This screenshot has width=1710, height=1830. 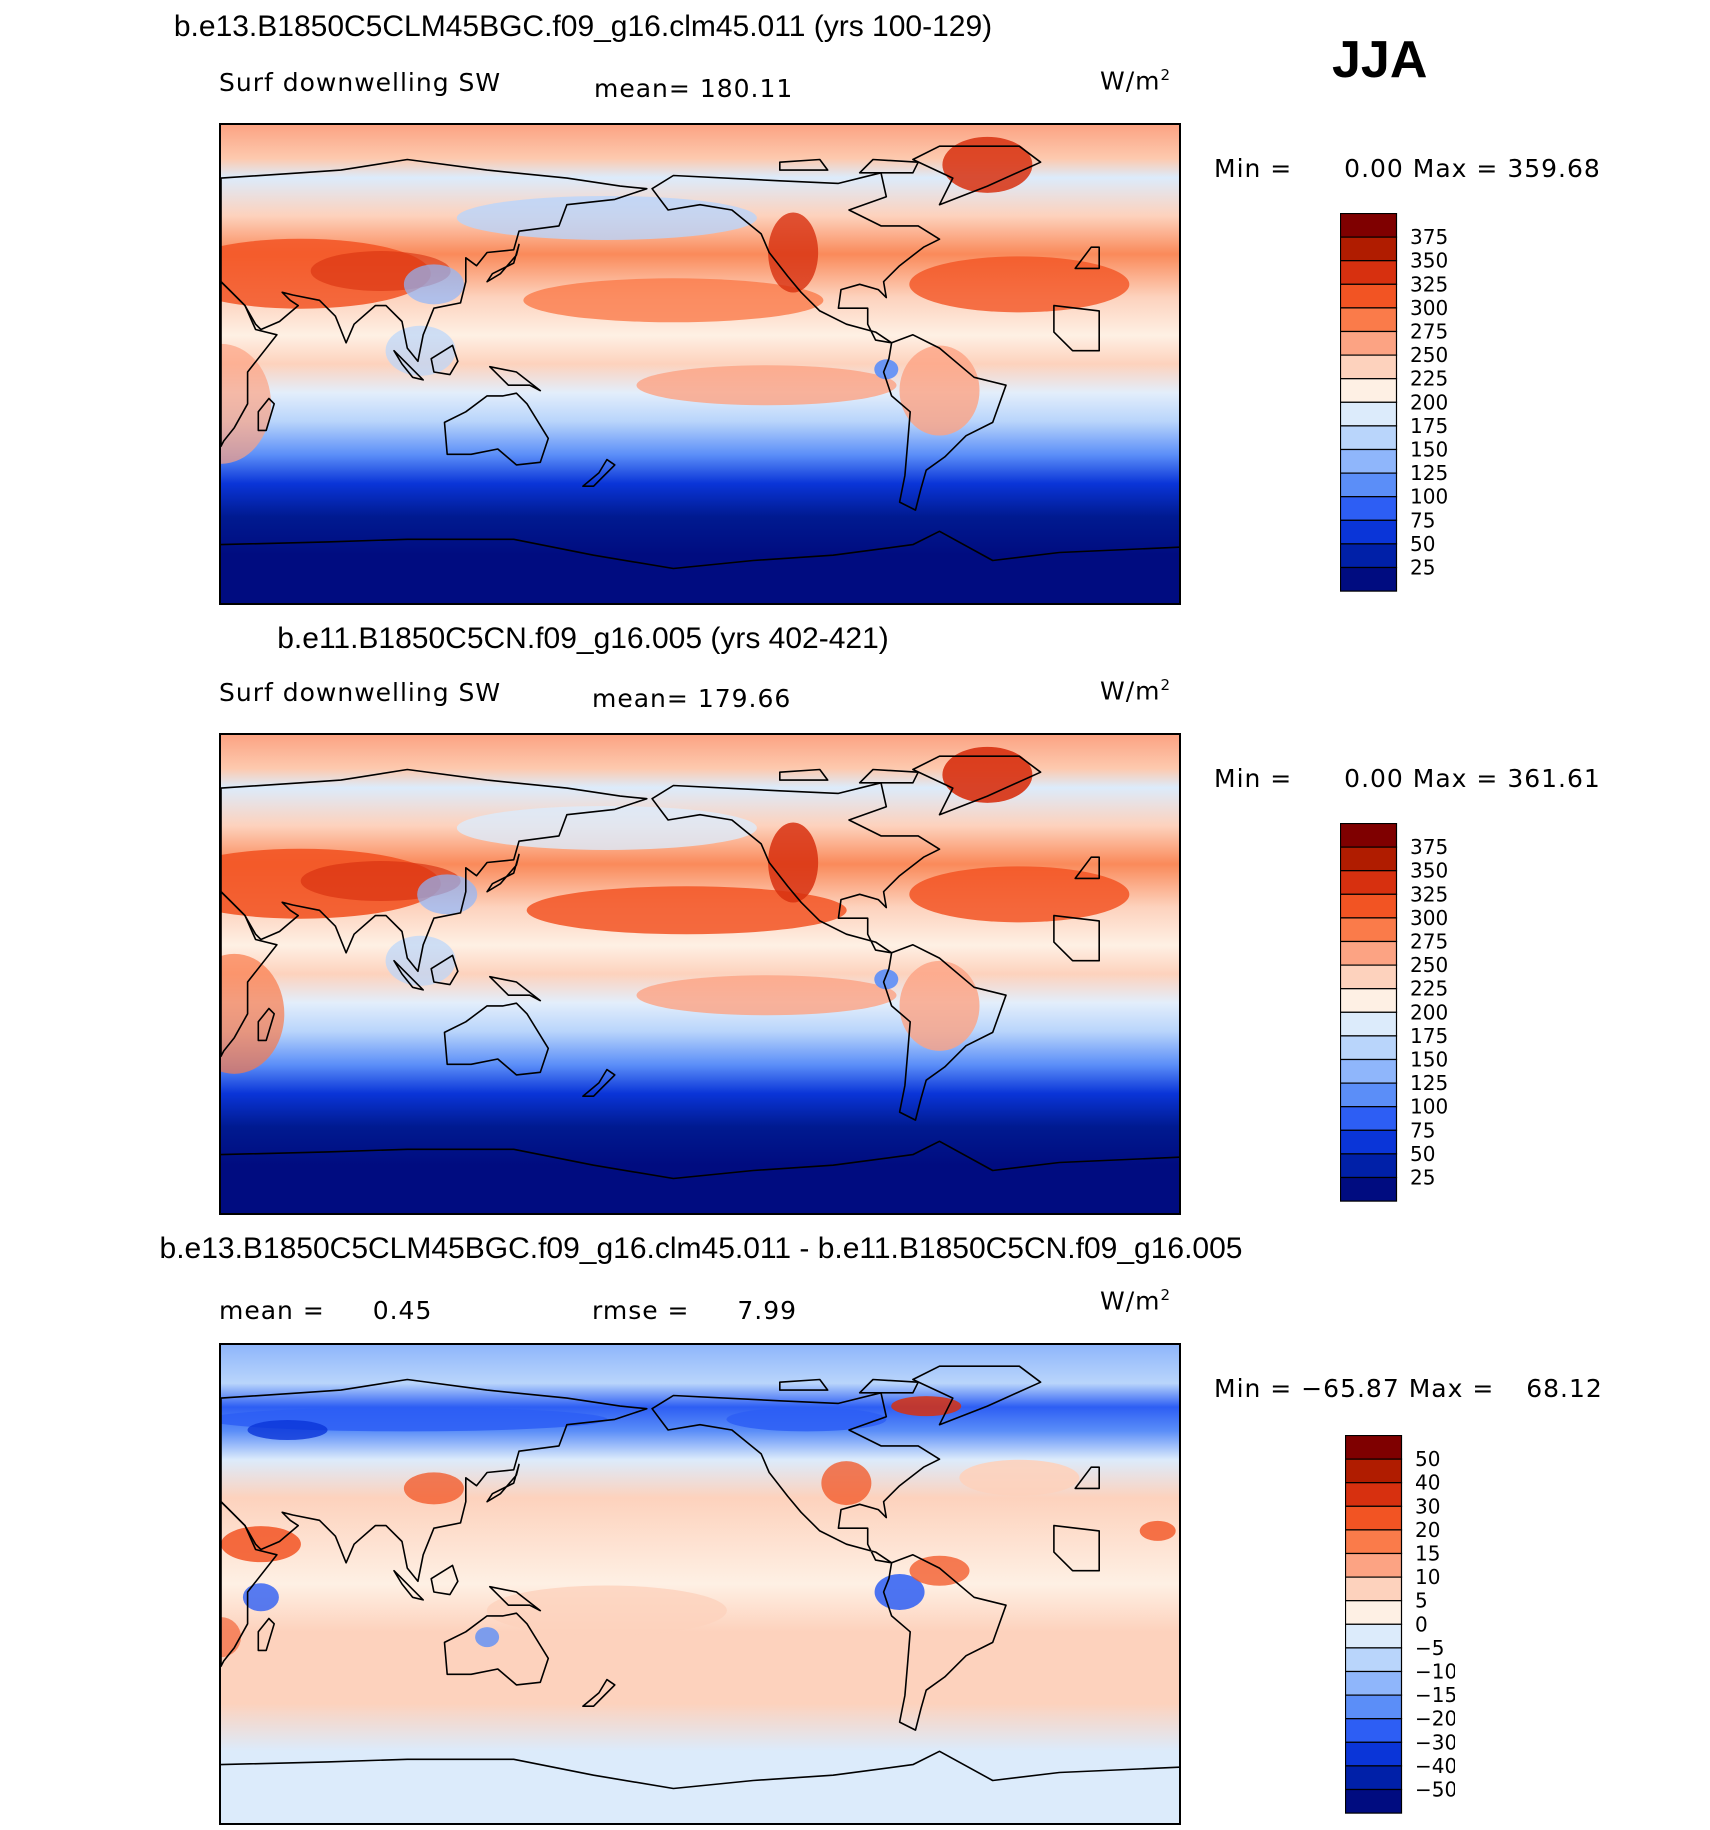 What do you see at coordinates (641, 1310) in the screenshot?
I see `panel3-rmse-label: rmse =` at bounding box center [641, 1310].